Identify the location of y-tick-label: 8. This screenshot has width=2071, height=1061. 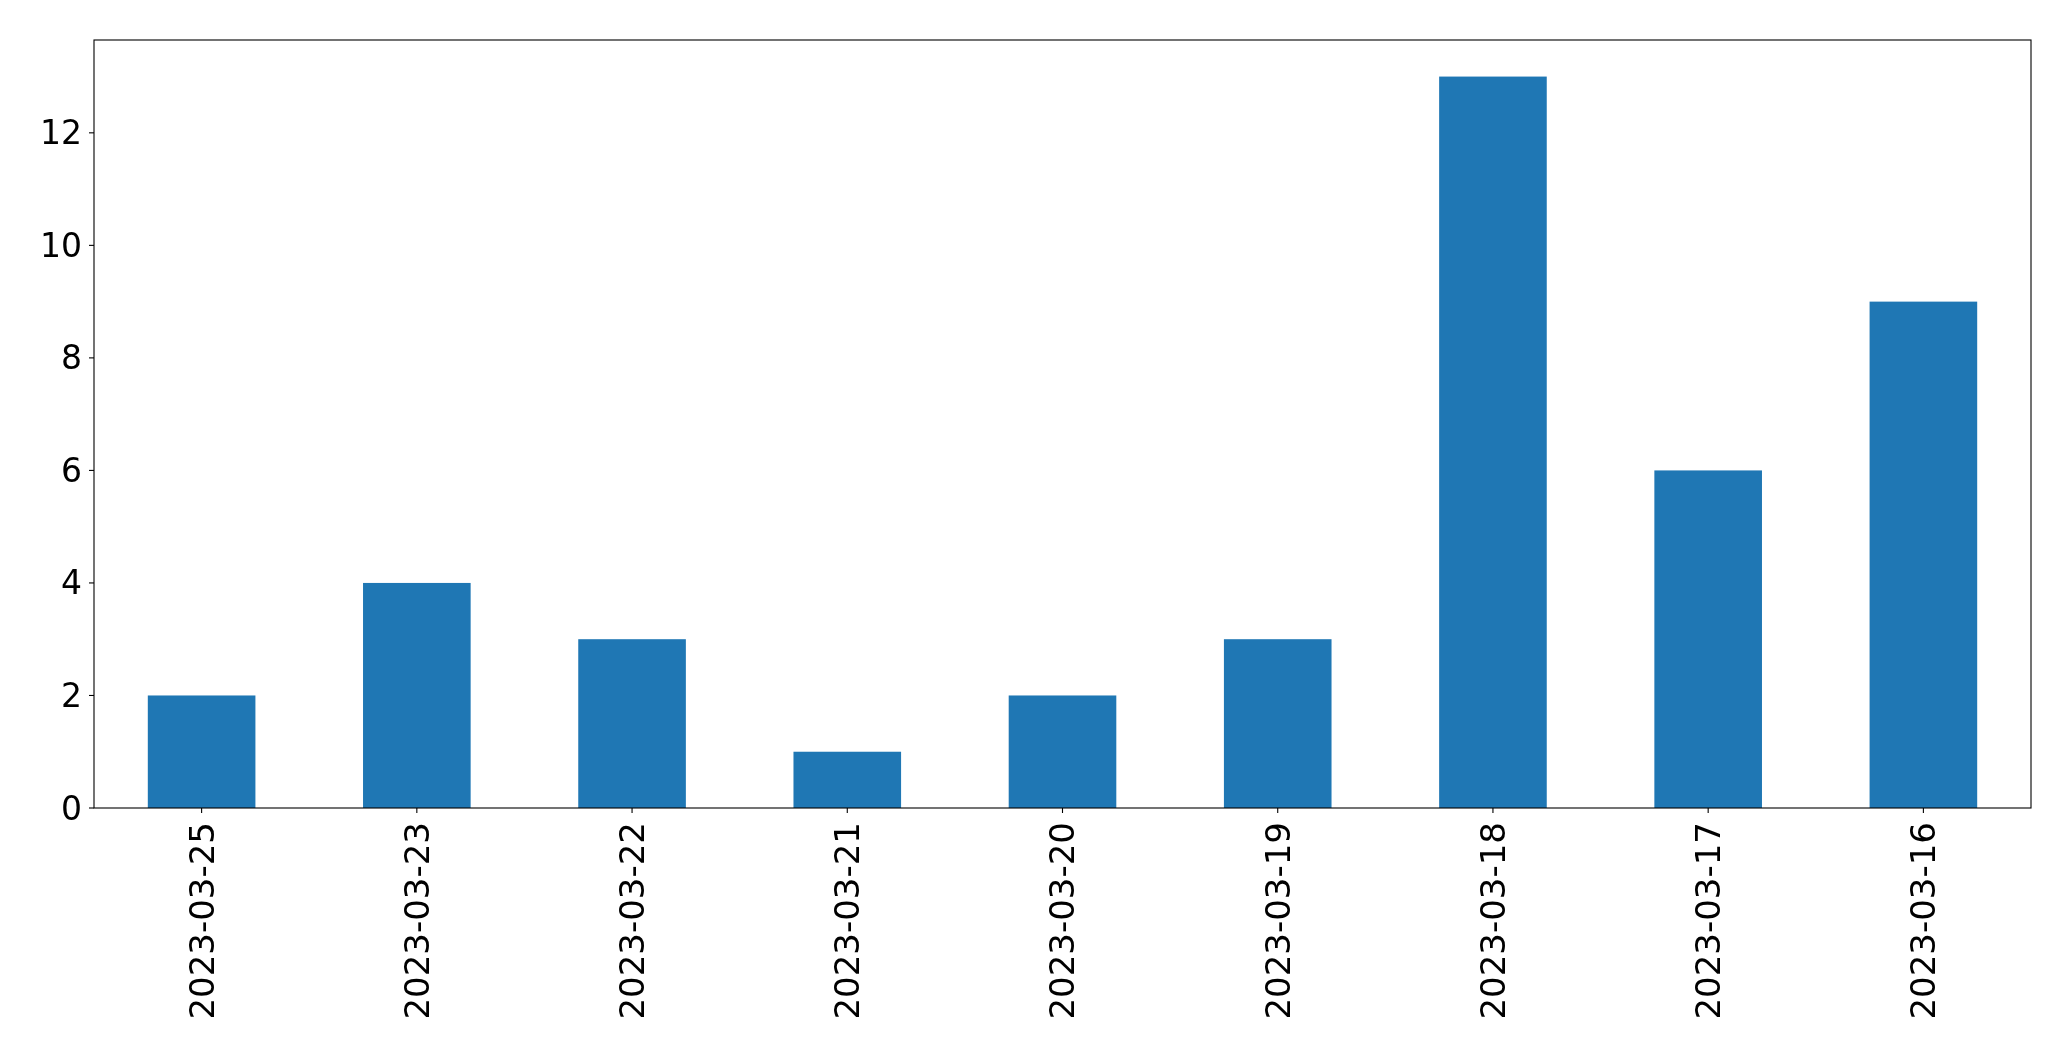
(71, 358).